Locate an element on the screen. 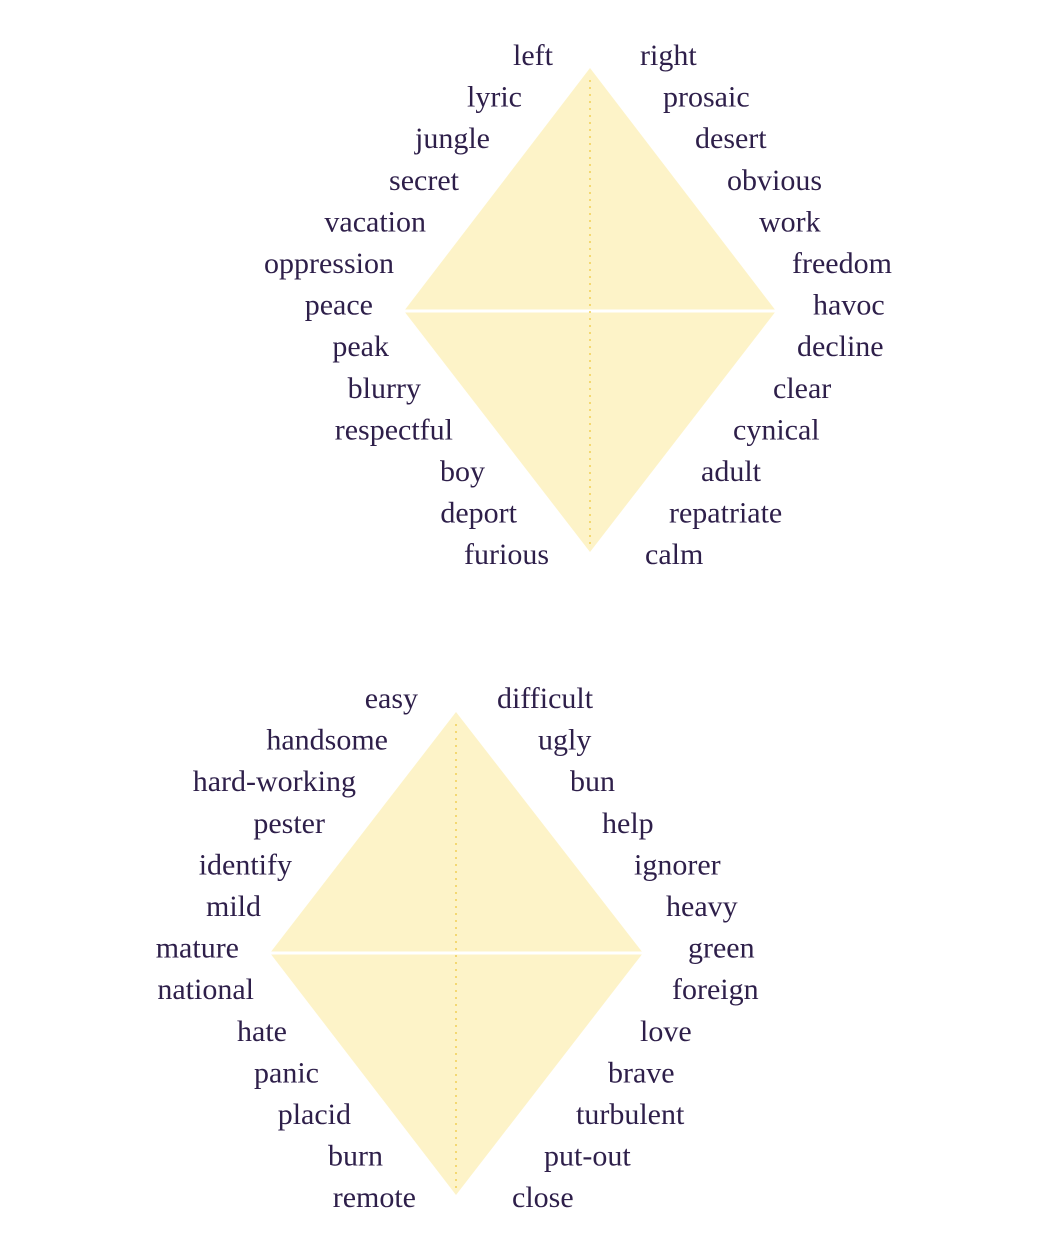 The image size is (1050, 1250). left-word: jungle is located at coordinates (452, 138).